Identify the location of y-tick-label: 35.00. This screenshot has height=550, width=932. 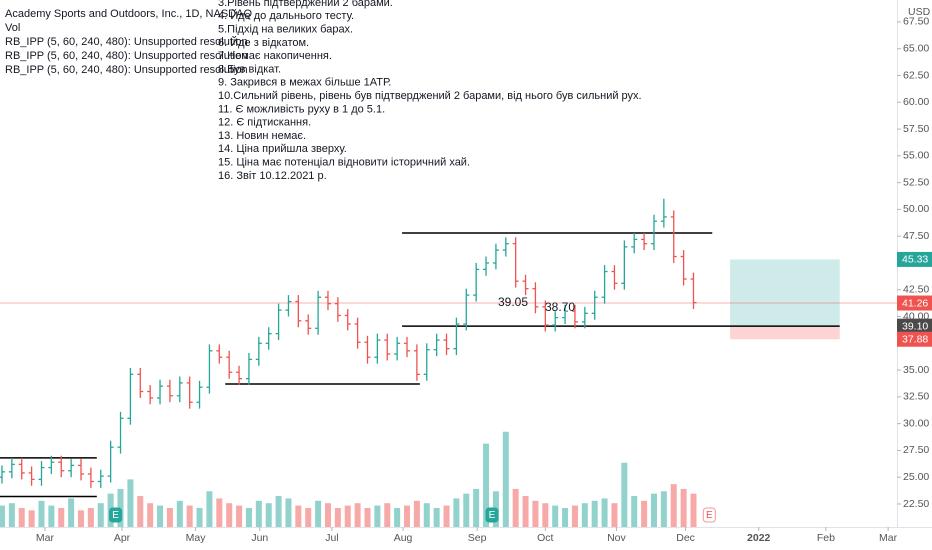
(916, 370).